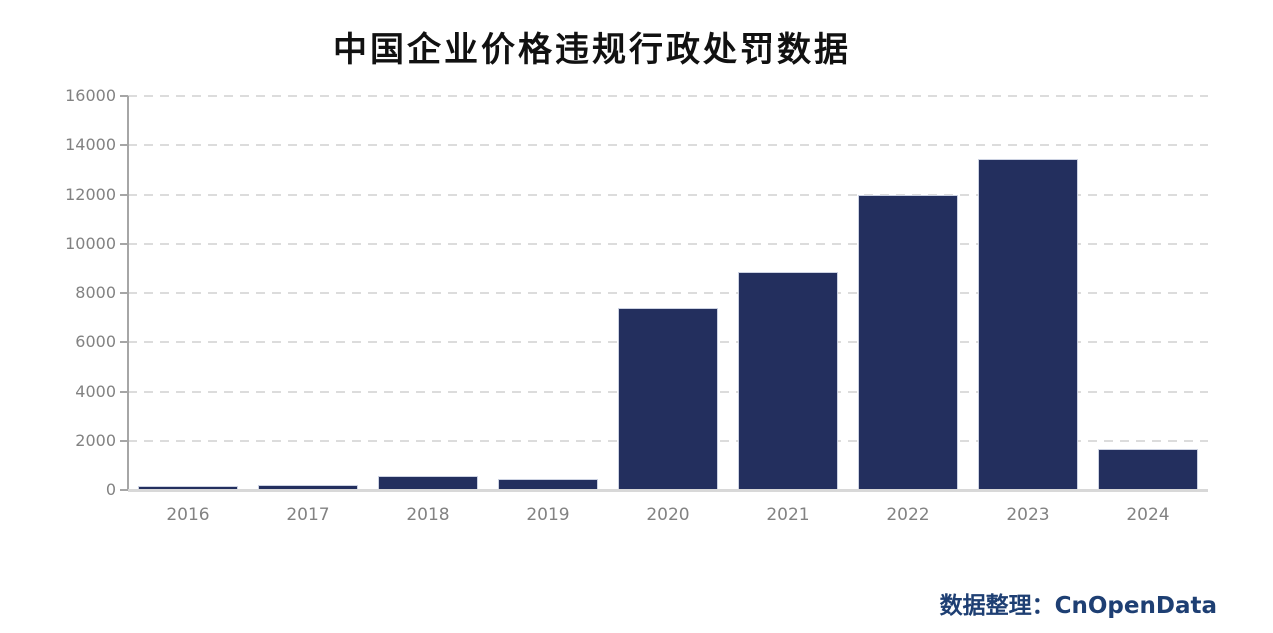  I want to click on bar-2024, so click(1148, 469).